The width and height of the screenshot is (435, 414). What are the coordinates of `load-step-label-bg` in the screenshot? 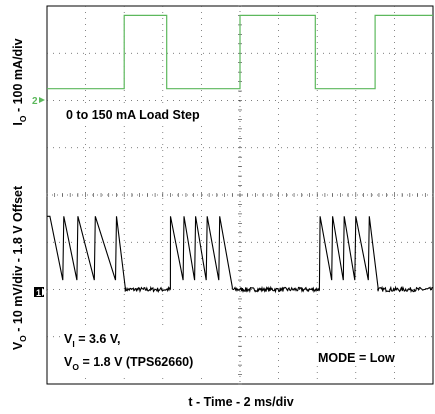 It's located at (150, 114).